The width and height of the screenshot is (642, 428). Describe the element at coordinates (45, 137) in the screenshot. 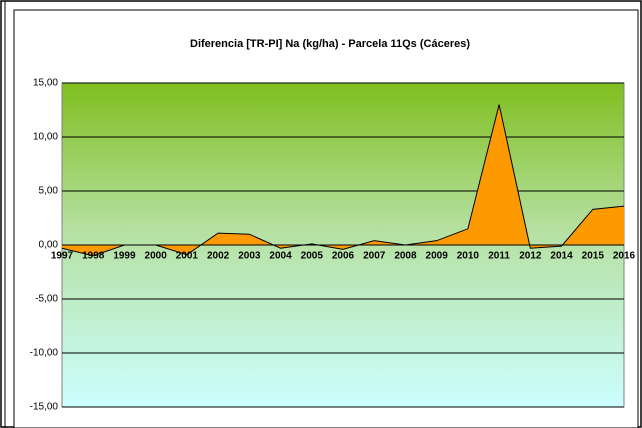

I see `y-tick-label: 10,00` at that location.